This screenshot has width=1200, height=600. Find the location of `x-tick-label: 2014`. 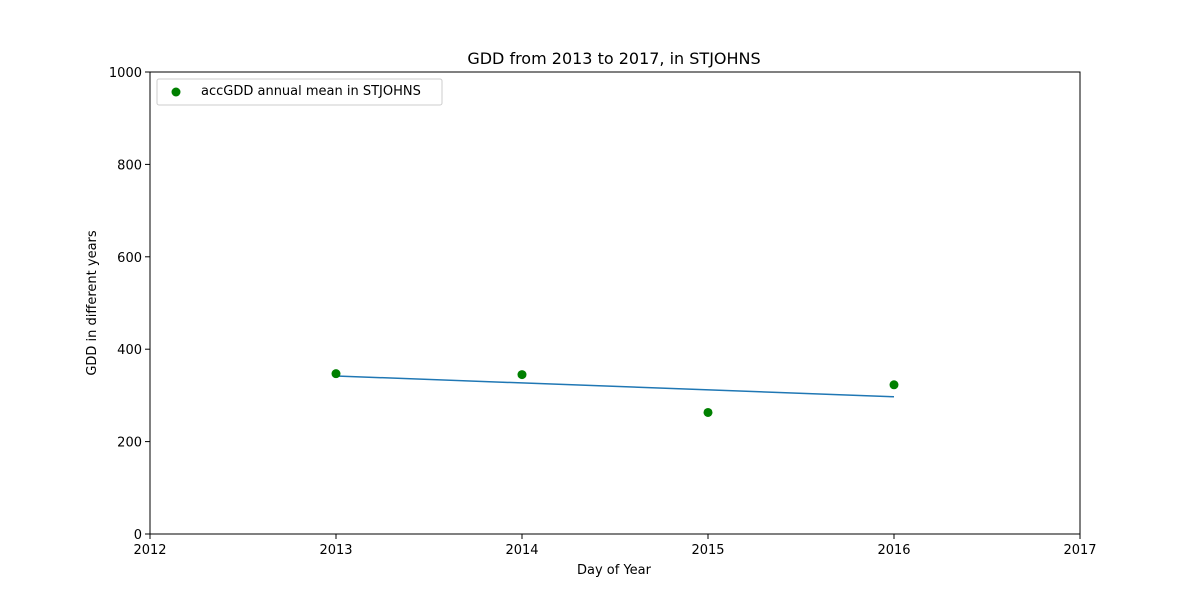

x-tick-label: 2014 is located at coordinates (521, 550).